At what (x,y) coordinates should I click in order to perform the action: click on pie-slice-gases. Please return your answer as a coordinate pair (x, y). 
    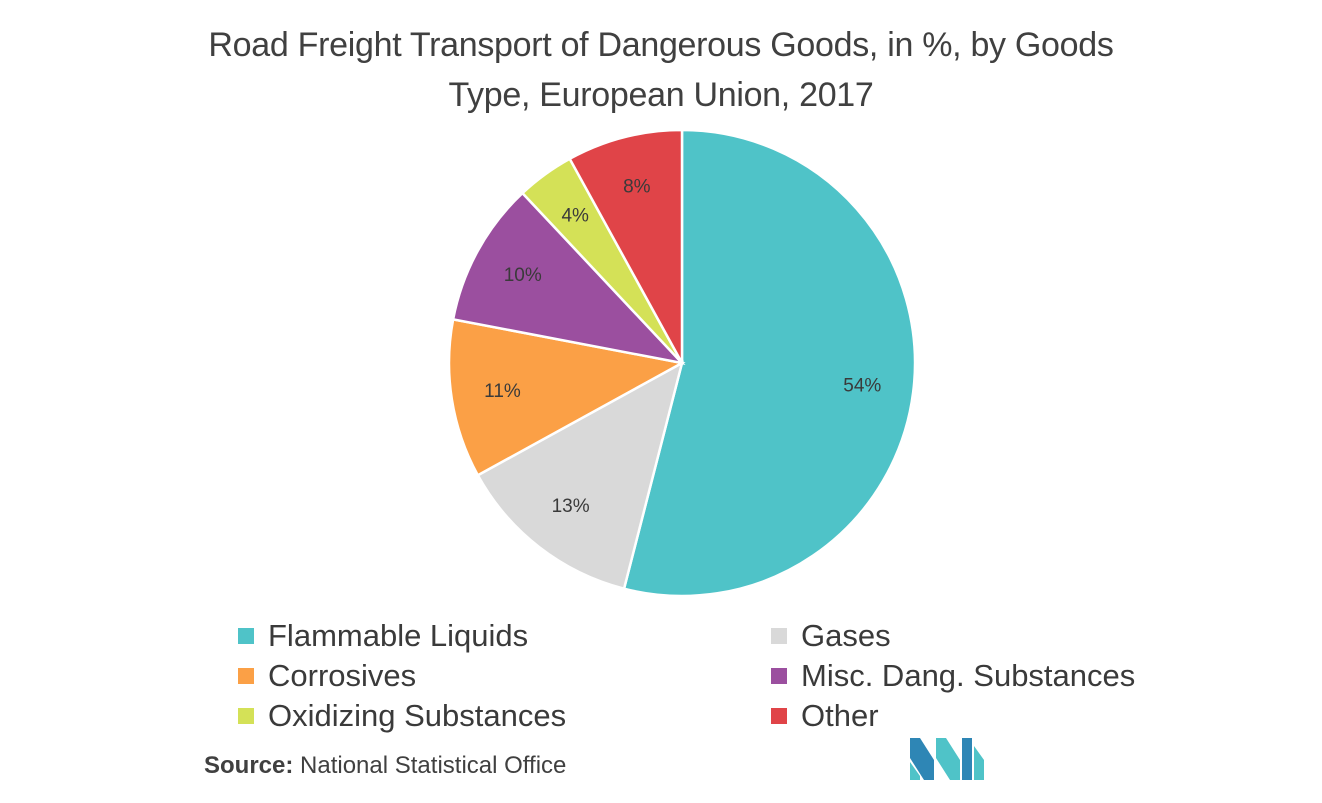
    Looking at the image, I should click on (580, 475).